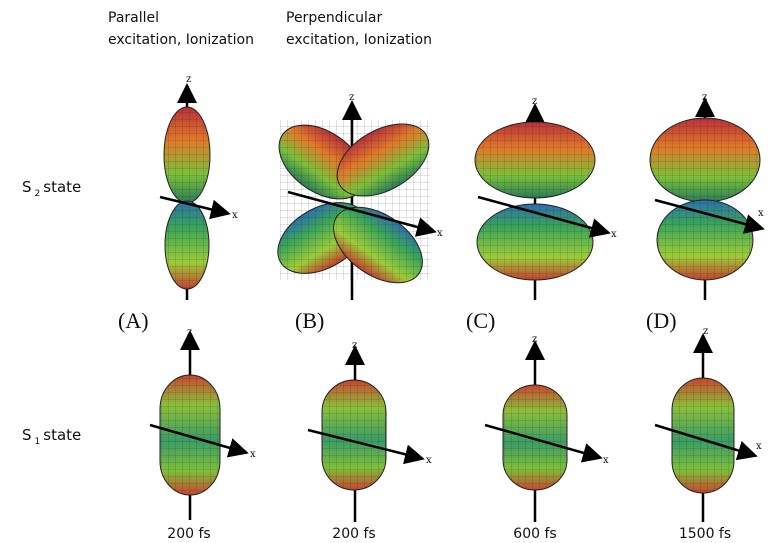 This screenshot has height=543, width=769. Describe the element at coordinates (661, 320) in the screenshot. I see `panel-label: (D)` at that location.